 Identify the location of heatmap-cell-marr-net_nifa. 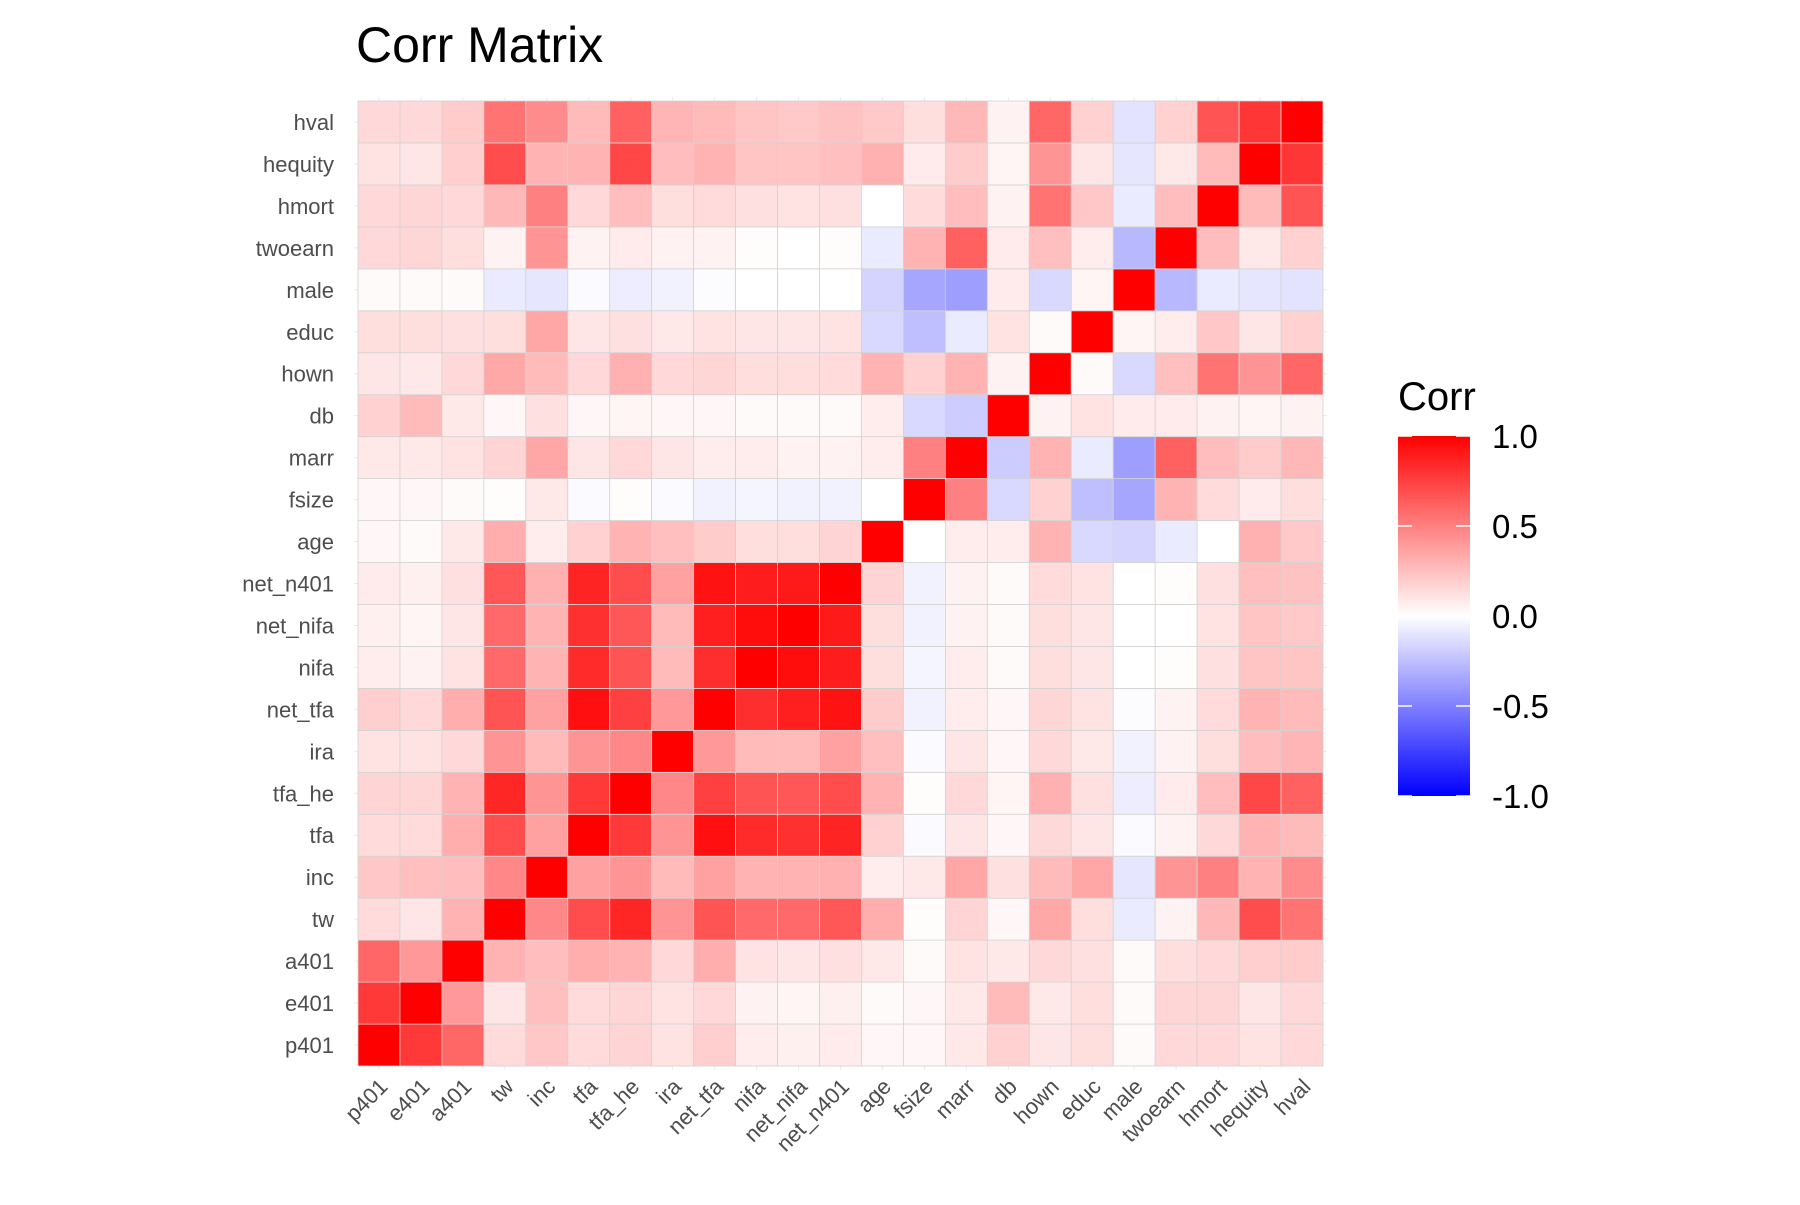
(798, 458).